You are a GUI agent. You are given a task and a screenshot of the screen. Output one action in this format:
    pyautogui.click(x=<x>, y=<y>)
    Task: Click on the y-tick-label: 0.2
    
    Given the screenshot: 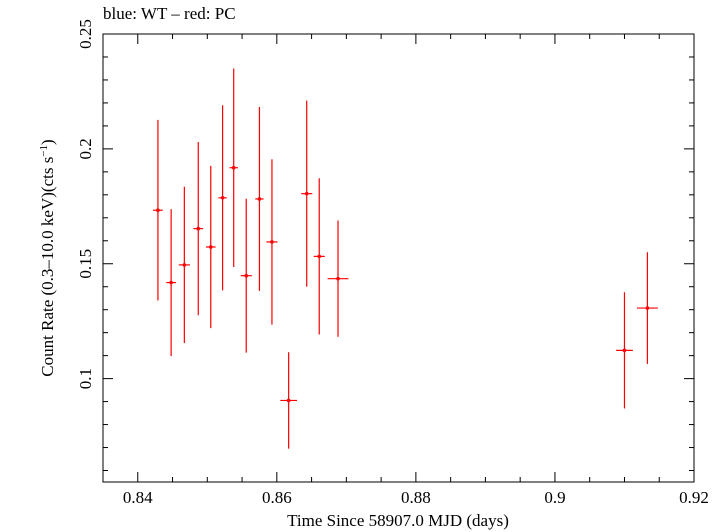 What is the action you would take?
    pyautogui.click(x=85, y=148)
    